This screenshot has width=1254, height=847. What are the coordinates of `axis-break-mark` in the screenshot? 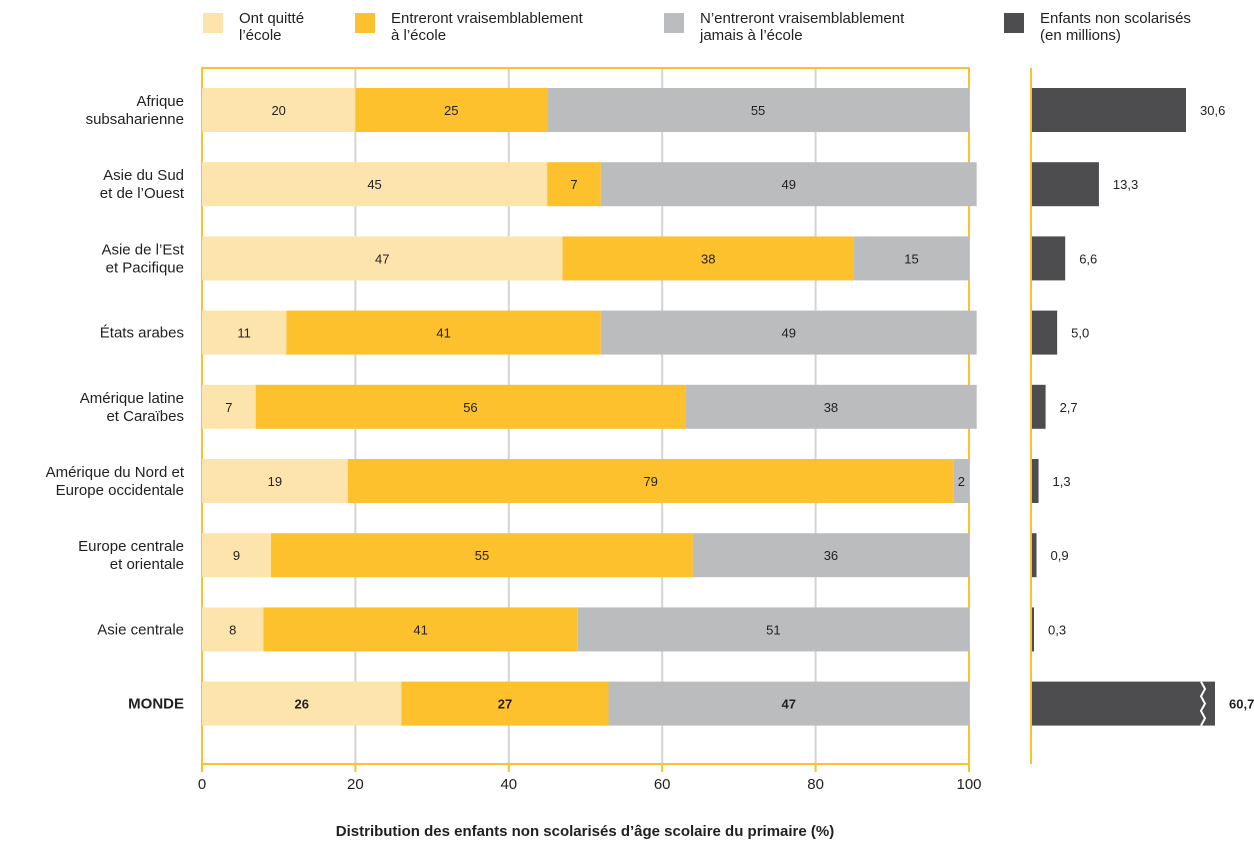 It's located at (1203, 704).